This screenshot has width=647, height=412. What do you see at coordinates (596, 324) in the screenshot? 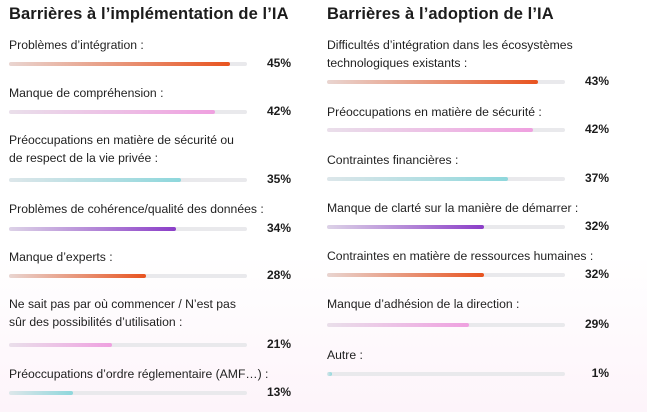
I see `value-label: 29%` at bounding box center [596, 324].